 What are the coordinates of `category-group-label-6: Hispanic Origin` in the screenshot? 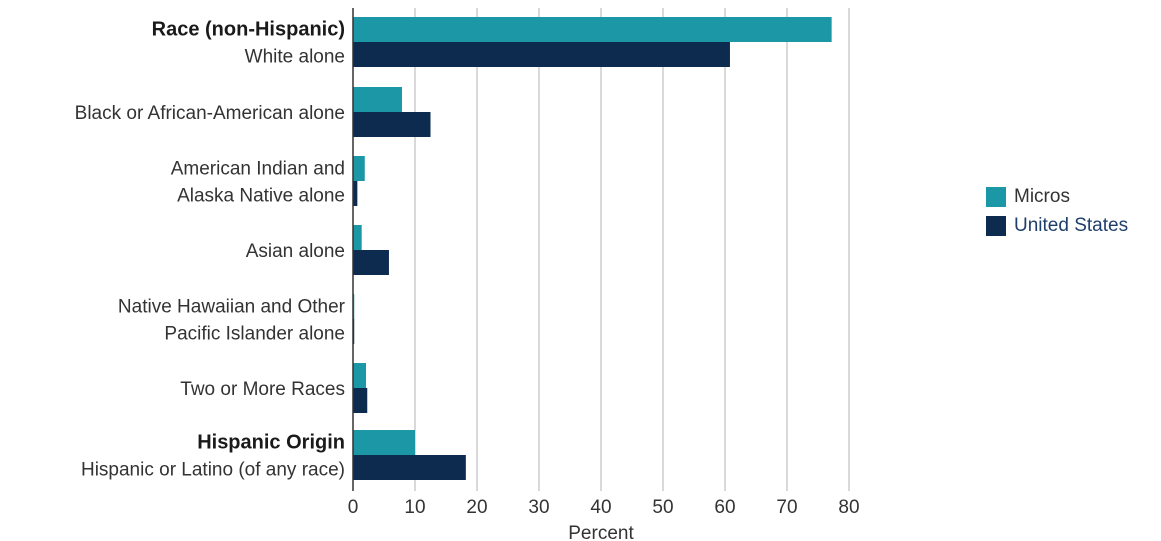 It's located at (271, 443).